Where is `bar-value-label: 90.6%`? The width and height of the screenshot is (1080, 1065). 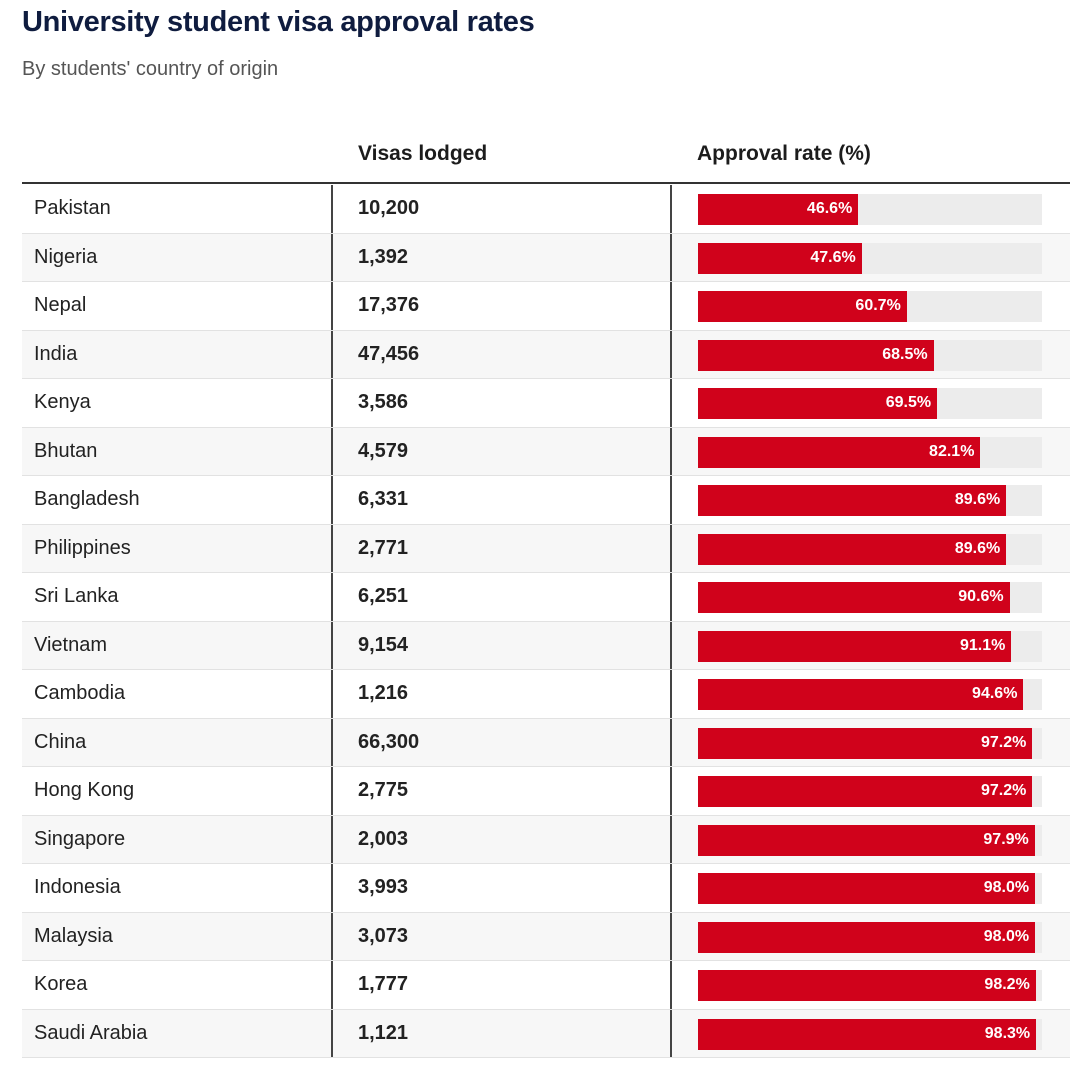
bar-value-label: 90.6% is located at coordinates (981, 596).